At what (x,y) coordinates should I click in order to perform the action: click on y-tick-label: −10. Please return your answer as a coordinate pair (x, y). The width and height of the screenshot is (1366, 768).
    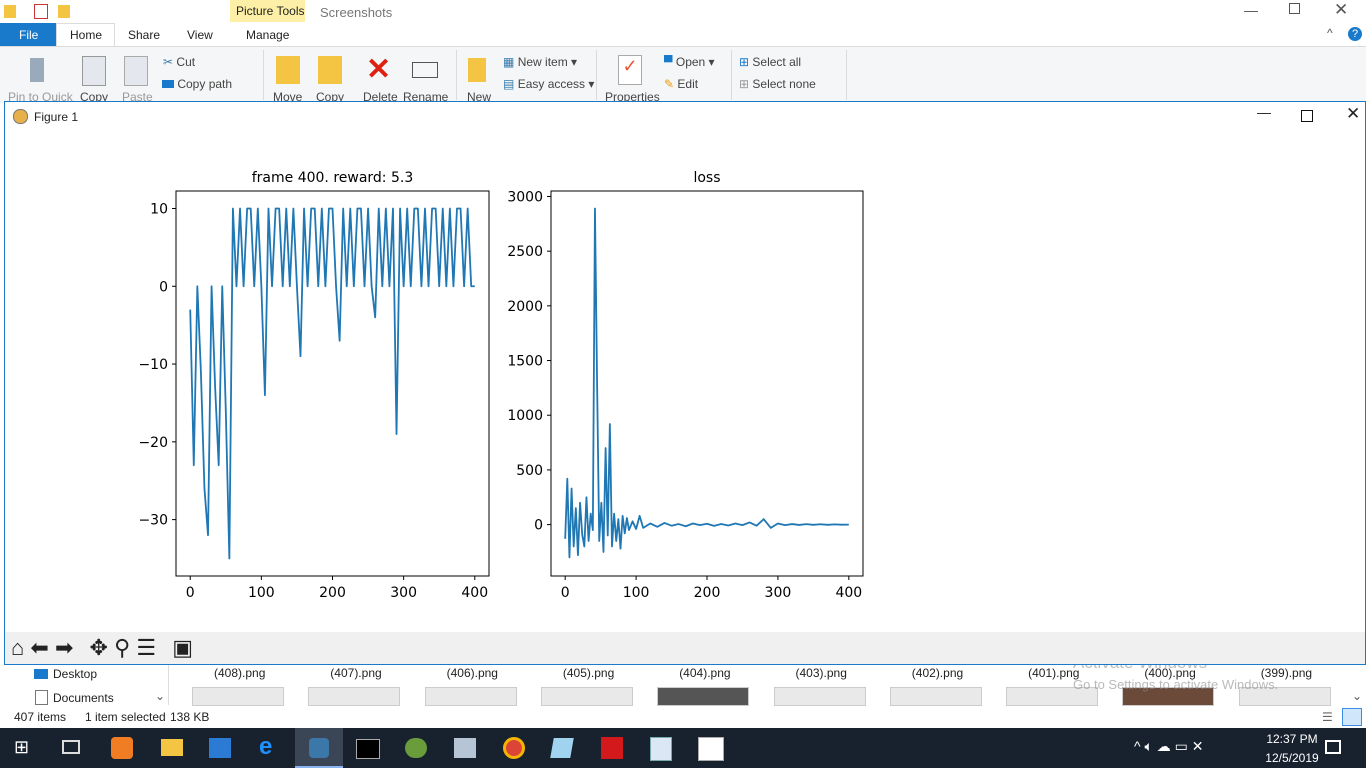
    Looking at the image, I should click on (153, 365).